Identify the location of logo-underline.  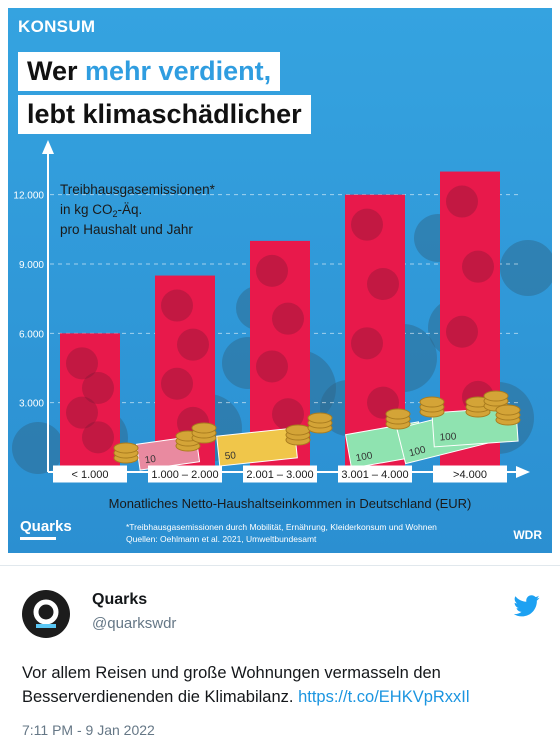
(38, 538).